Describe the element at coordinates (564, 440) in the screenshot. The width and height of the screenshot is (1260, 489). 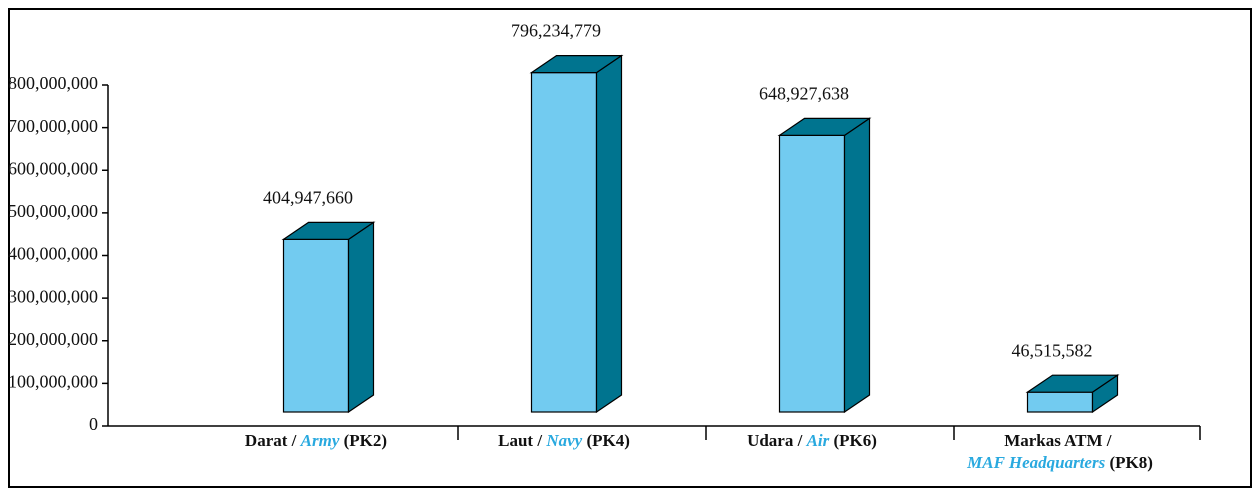
I see `x-tick-label: Laut / Navy (PK4)` at that location.